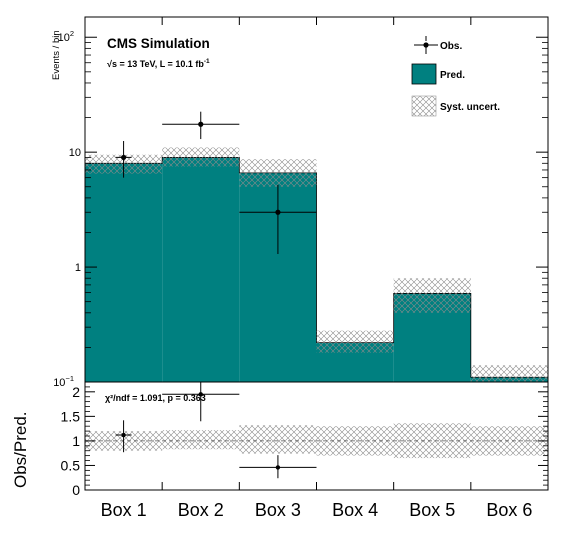 Image resolution: width=567 pixels, height=547 pixels. What do you see at coordinates (432, 510) in the screenshot?
I see `x-tick-label-5: Box 5` at bounding box center [432, 510].